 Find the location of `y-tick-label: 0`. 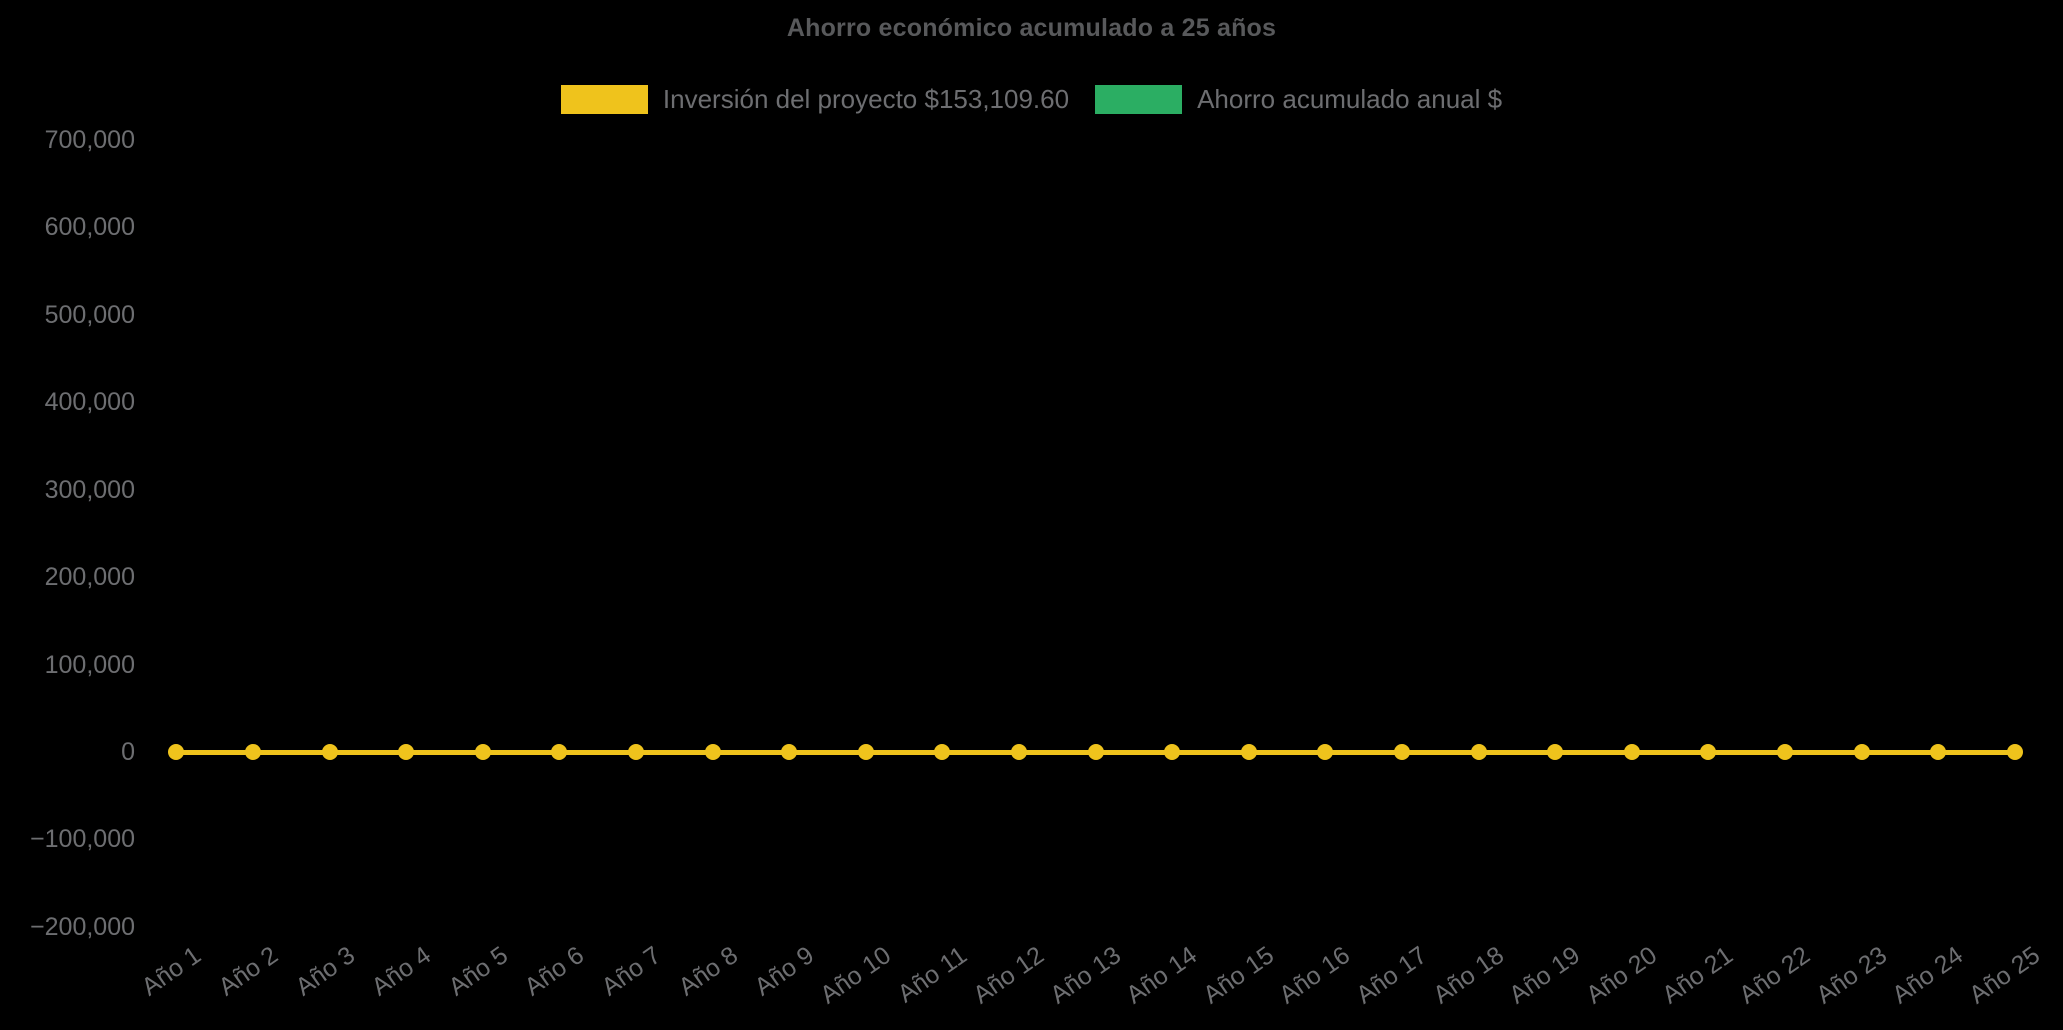

y-tick-label: 0 is located at coordinates (128, 752).